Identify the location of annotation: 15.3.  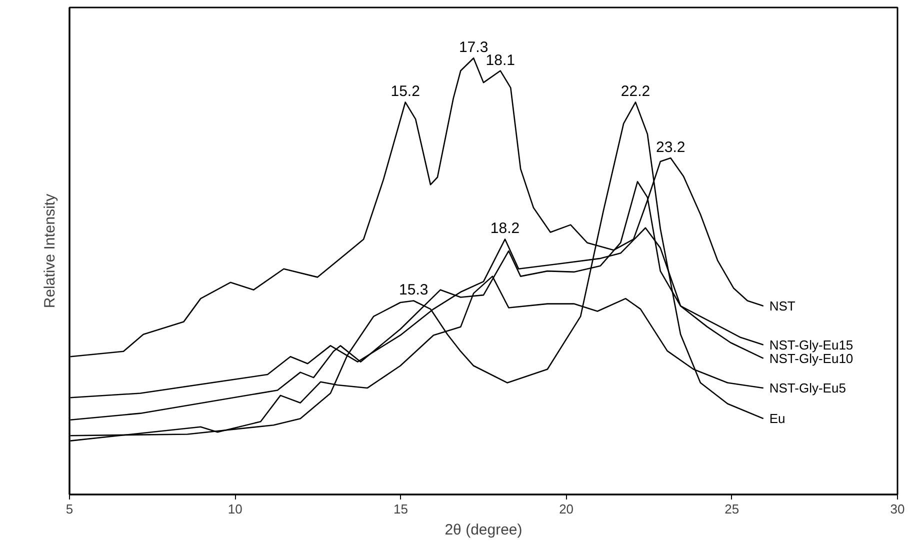
(413, 290).